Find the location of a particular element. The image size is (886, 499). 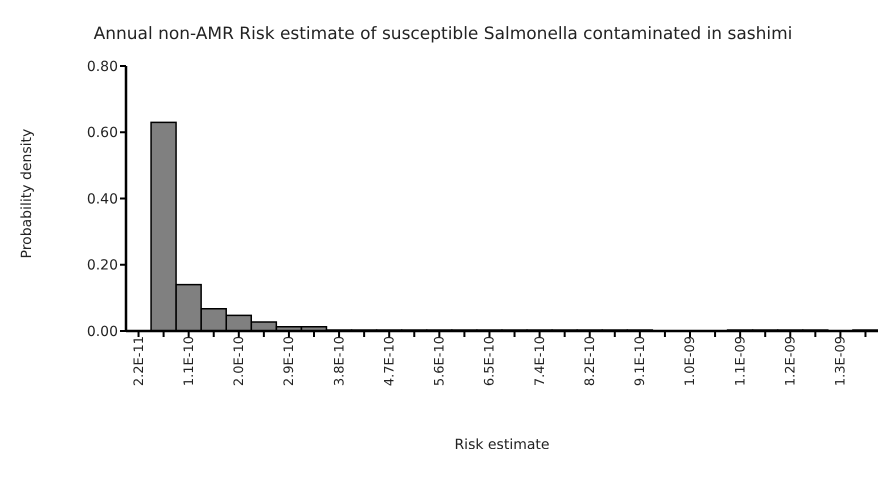

x-tick-label: 1.1E-10 is located at coordinates (189, 361).